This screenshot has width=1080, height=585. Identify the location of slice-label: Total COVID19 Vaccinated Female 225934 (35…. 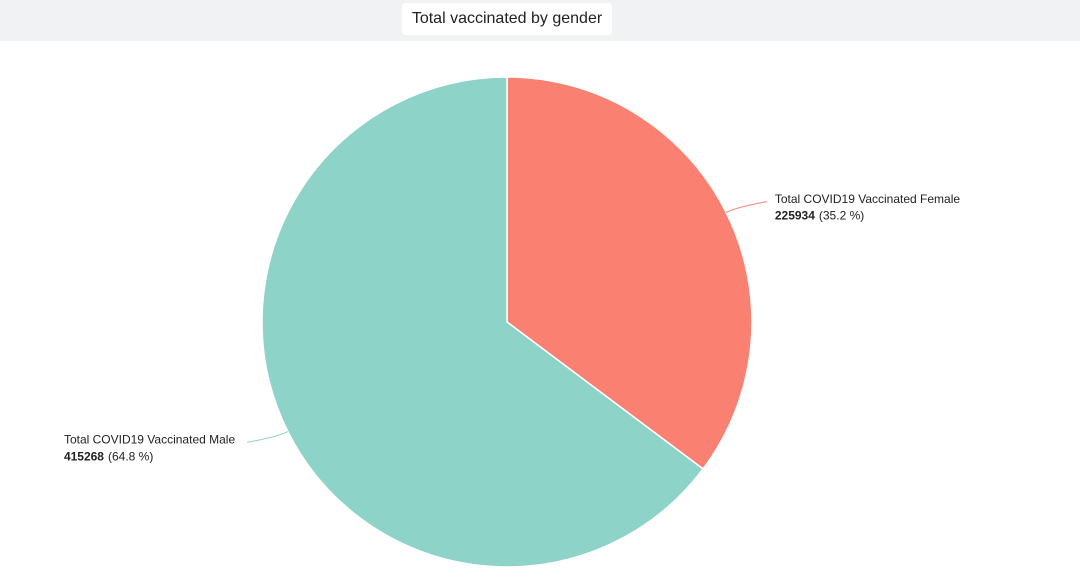
(868, 207).